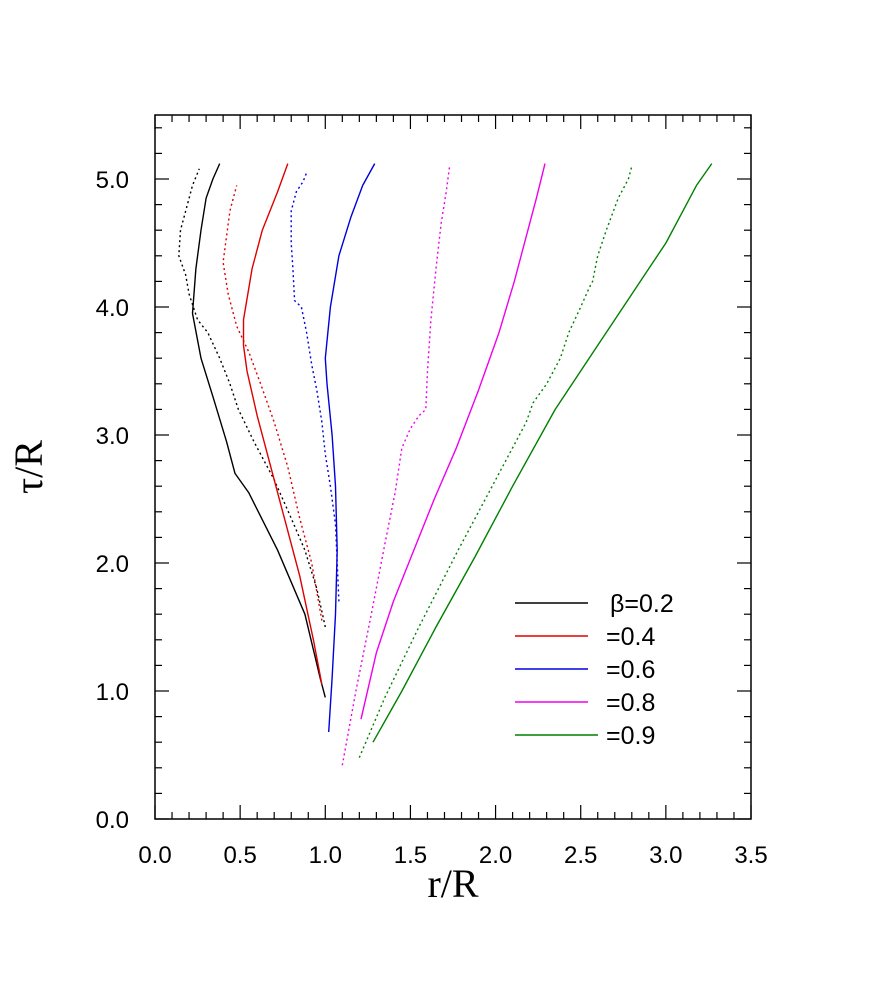 This screenshot has width=872, height=981. I want to click on x-tick-label: 1.5, so click(410, 855).